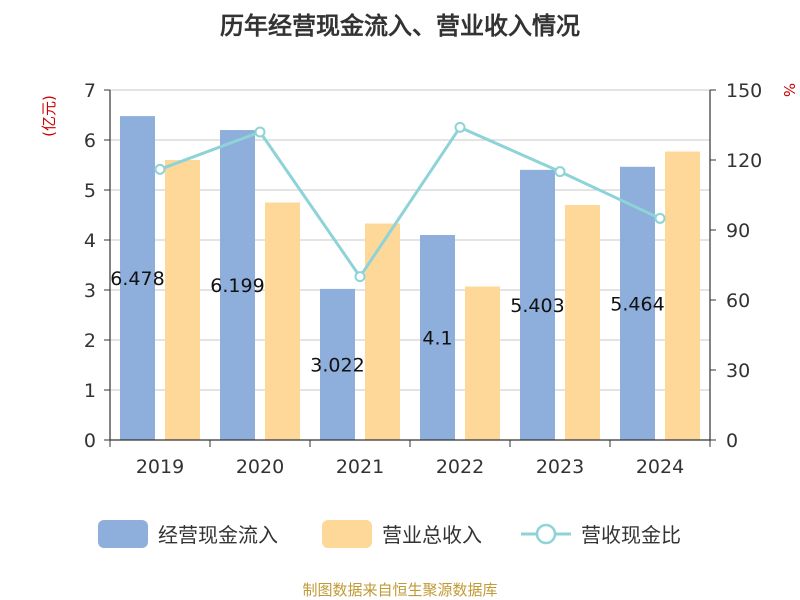 This screenshot has width=800, height=600. What do you see at coordinates (660, 467) in the screenshot?
I see `x-tick-label-2024: 2024` at bounding box center [660, 467].